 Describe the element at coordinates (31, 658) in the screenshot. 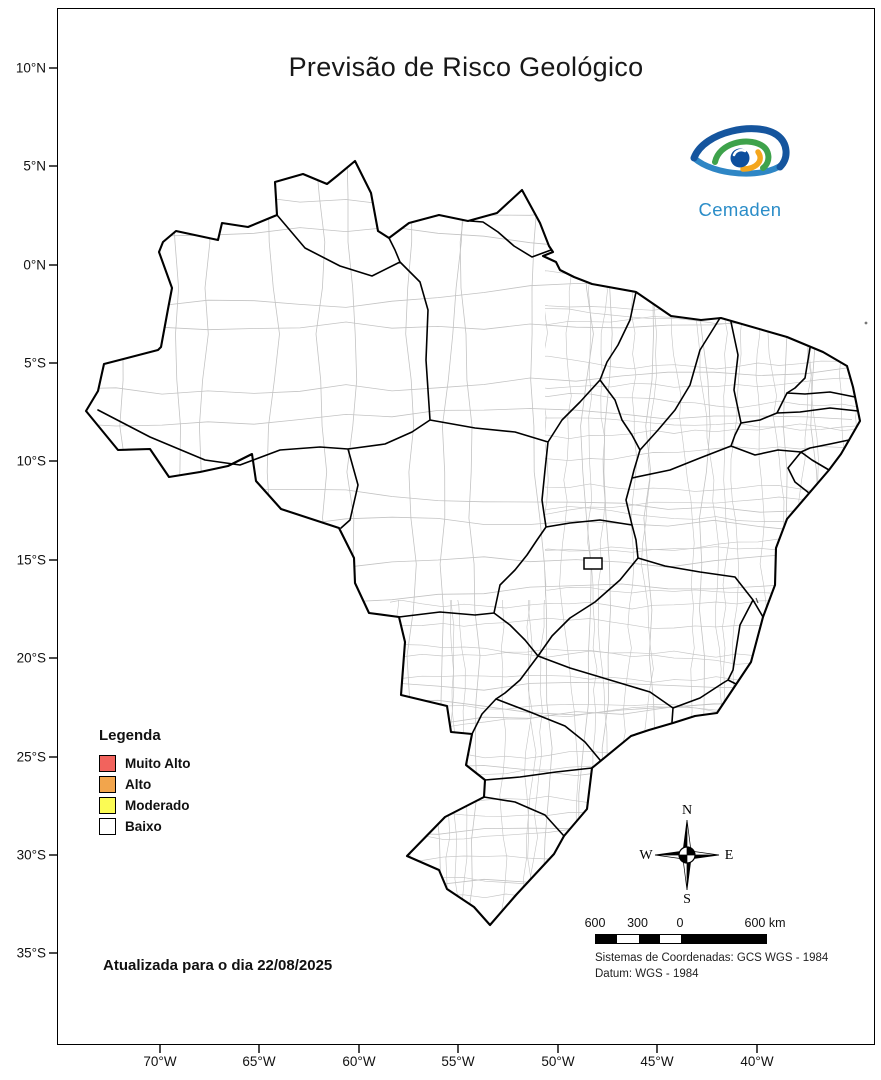

I see `lat-tick-label: 20°S` at that location.